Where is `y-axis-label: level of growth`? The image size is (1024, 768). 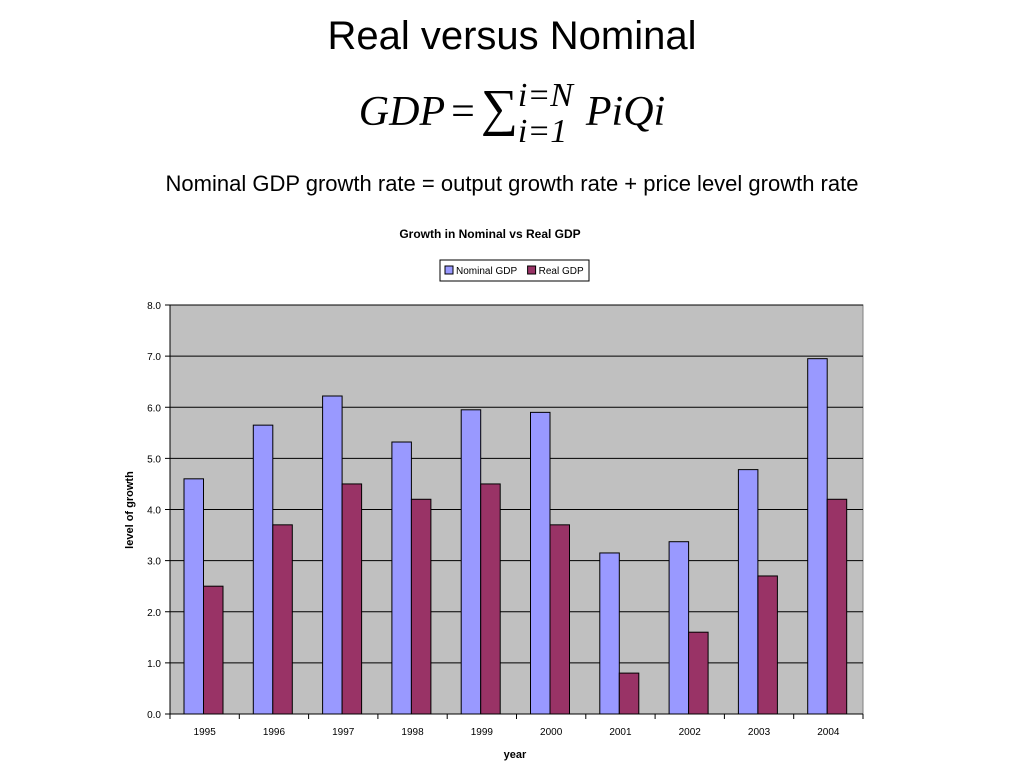 y-axis-label: level of growth is located at coordinates (130, 510).